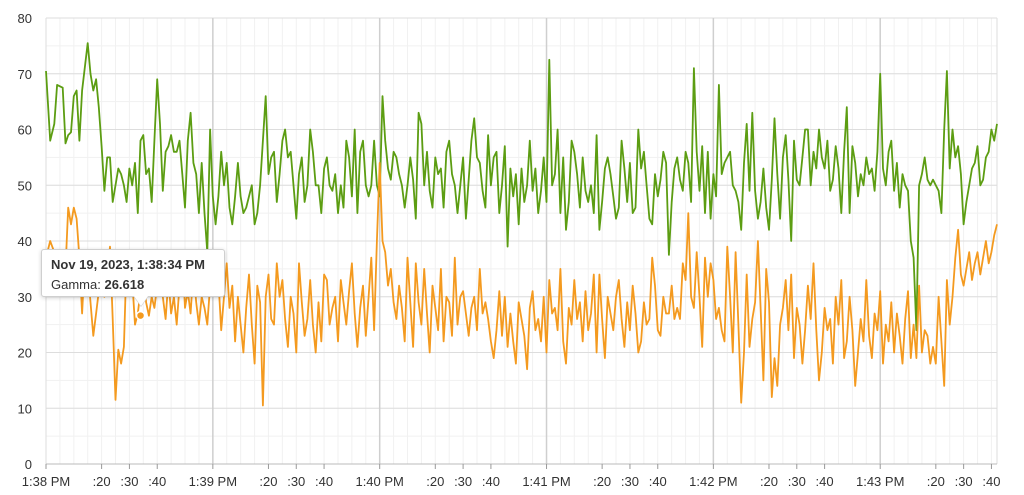  What do you see at coordinates (25, 130) in the screenshot?
I see `y-tick-label: 60` at bounding box center [25, 130].